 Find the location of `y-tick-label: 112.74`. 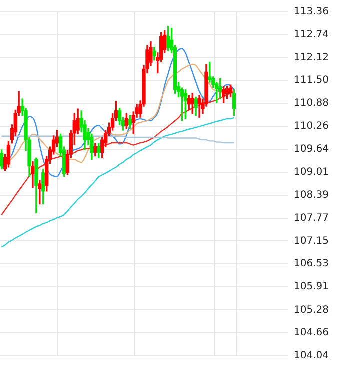

y-tick-label: 112.74 is located at coordinates (312, 34).